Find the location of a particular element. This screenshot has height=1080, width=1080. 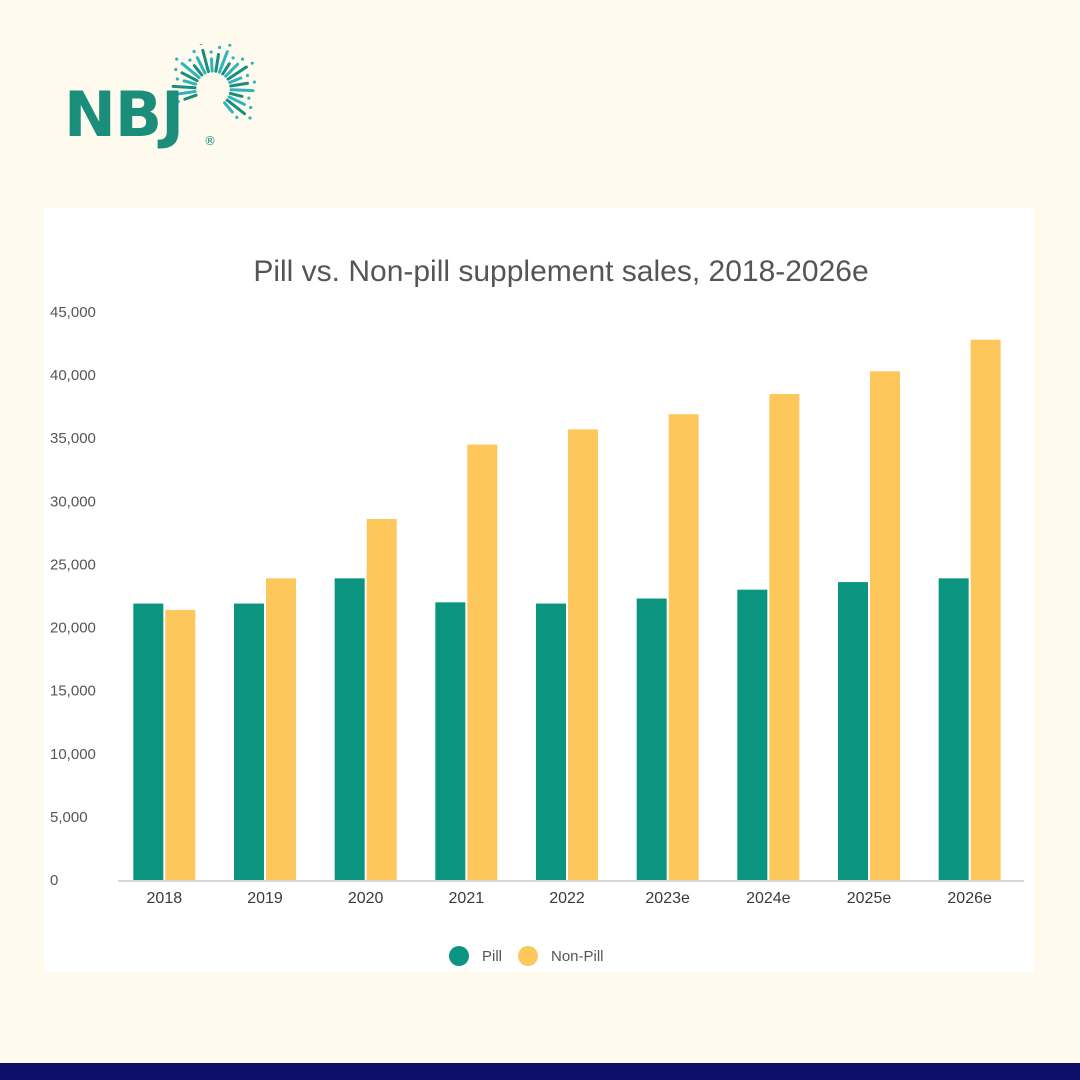

x-tick-label: 2023e is located at coordinates (667, 898).